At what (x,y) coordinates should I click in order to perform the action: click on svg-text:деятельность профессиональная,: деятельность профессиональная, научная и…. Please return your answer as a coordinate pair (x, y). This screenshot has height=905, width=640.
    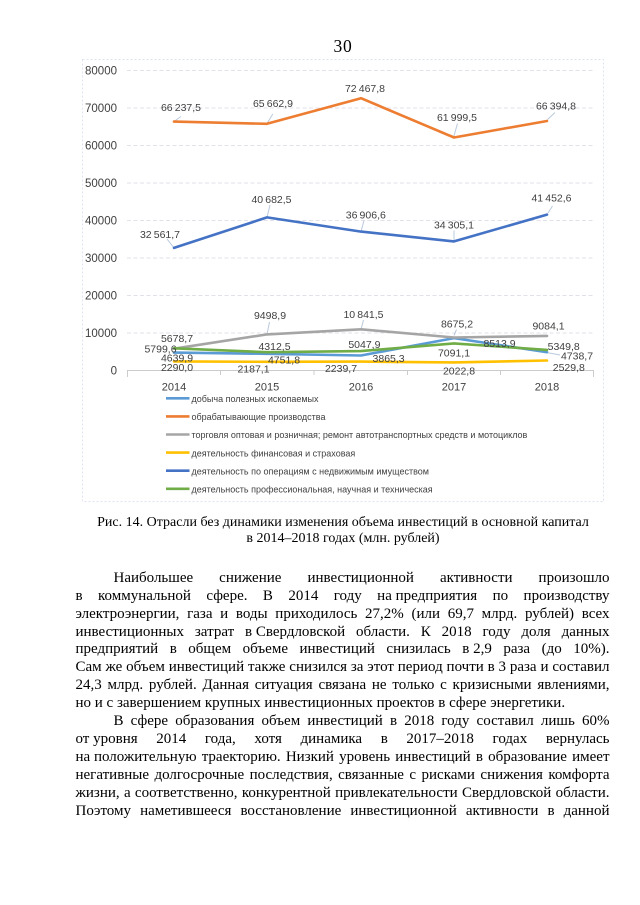
    Looking at the image, I should click on (312, 490).